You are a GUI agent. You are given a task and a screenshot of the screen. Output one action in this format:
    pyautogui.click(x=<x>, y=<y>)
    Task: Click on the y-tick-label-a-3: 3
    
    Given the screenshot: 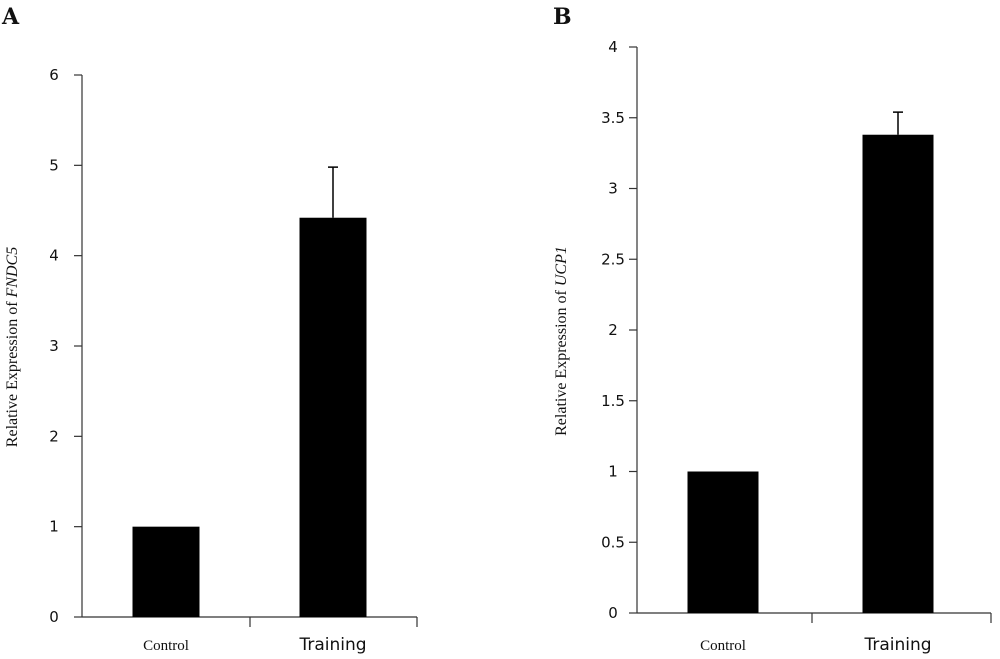 What is the action you would take?
    pyautogui.click(x=54, y=346)
    